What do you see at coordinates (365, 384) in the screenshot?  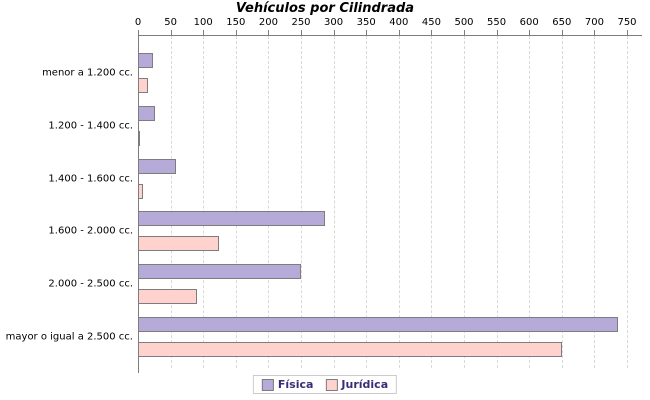 I see `legend-label: Jurídica` at bounding box center [365, 384].